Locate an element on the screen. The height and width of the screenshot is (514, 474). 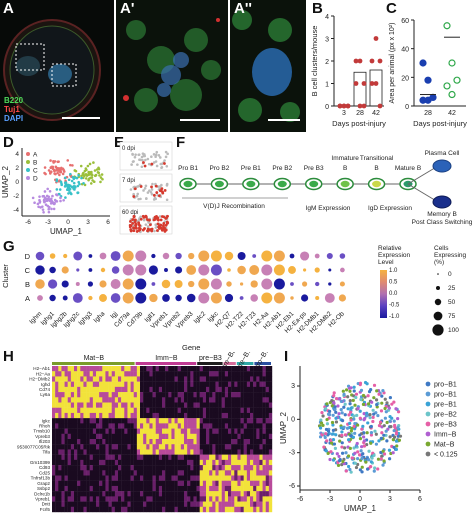
panel-d-xtick-label: 6 is located at coordinates (108, 222).